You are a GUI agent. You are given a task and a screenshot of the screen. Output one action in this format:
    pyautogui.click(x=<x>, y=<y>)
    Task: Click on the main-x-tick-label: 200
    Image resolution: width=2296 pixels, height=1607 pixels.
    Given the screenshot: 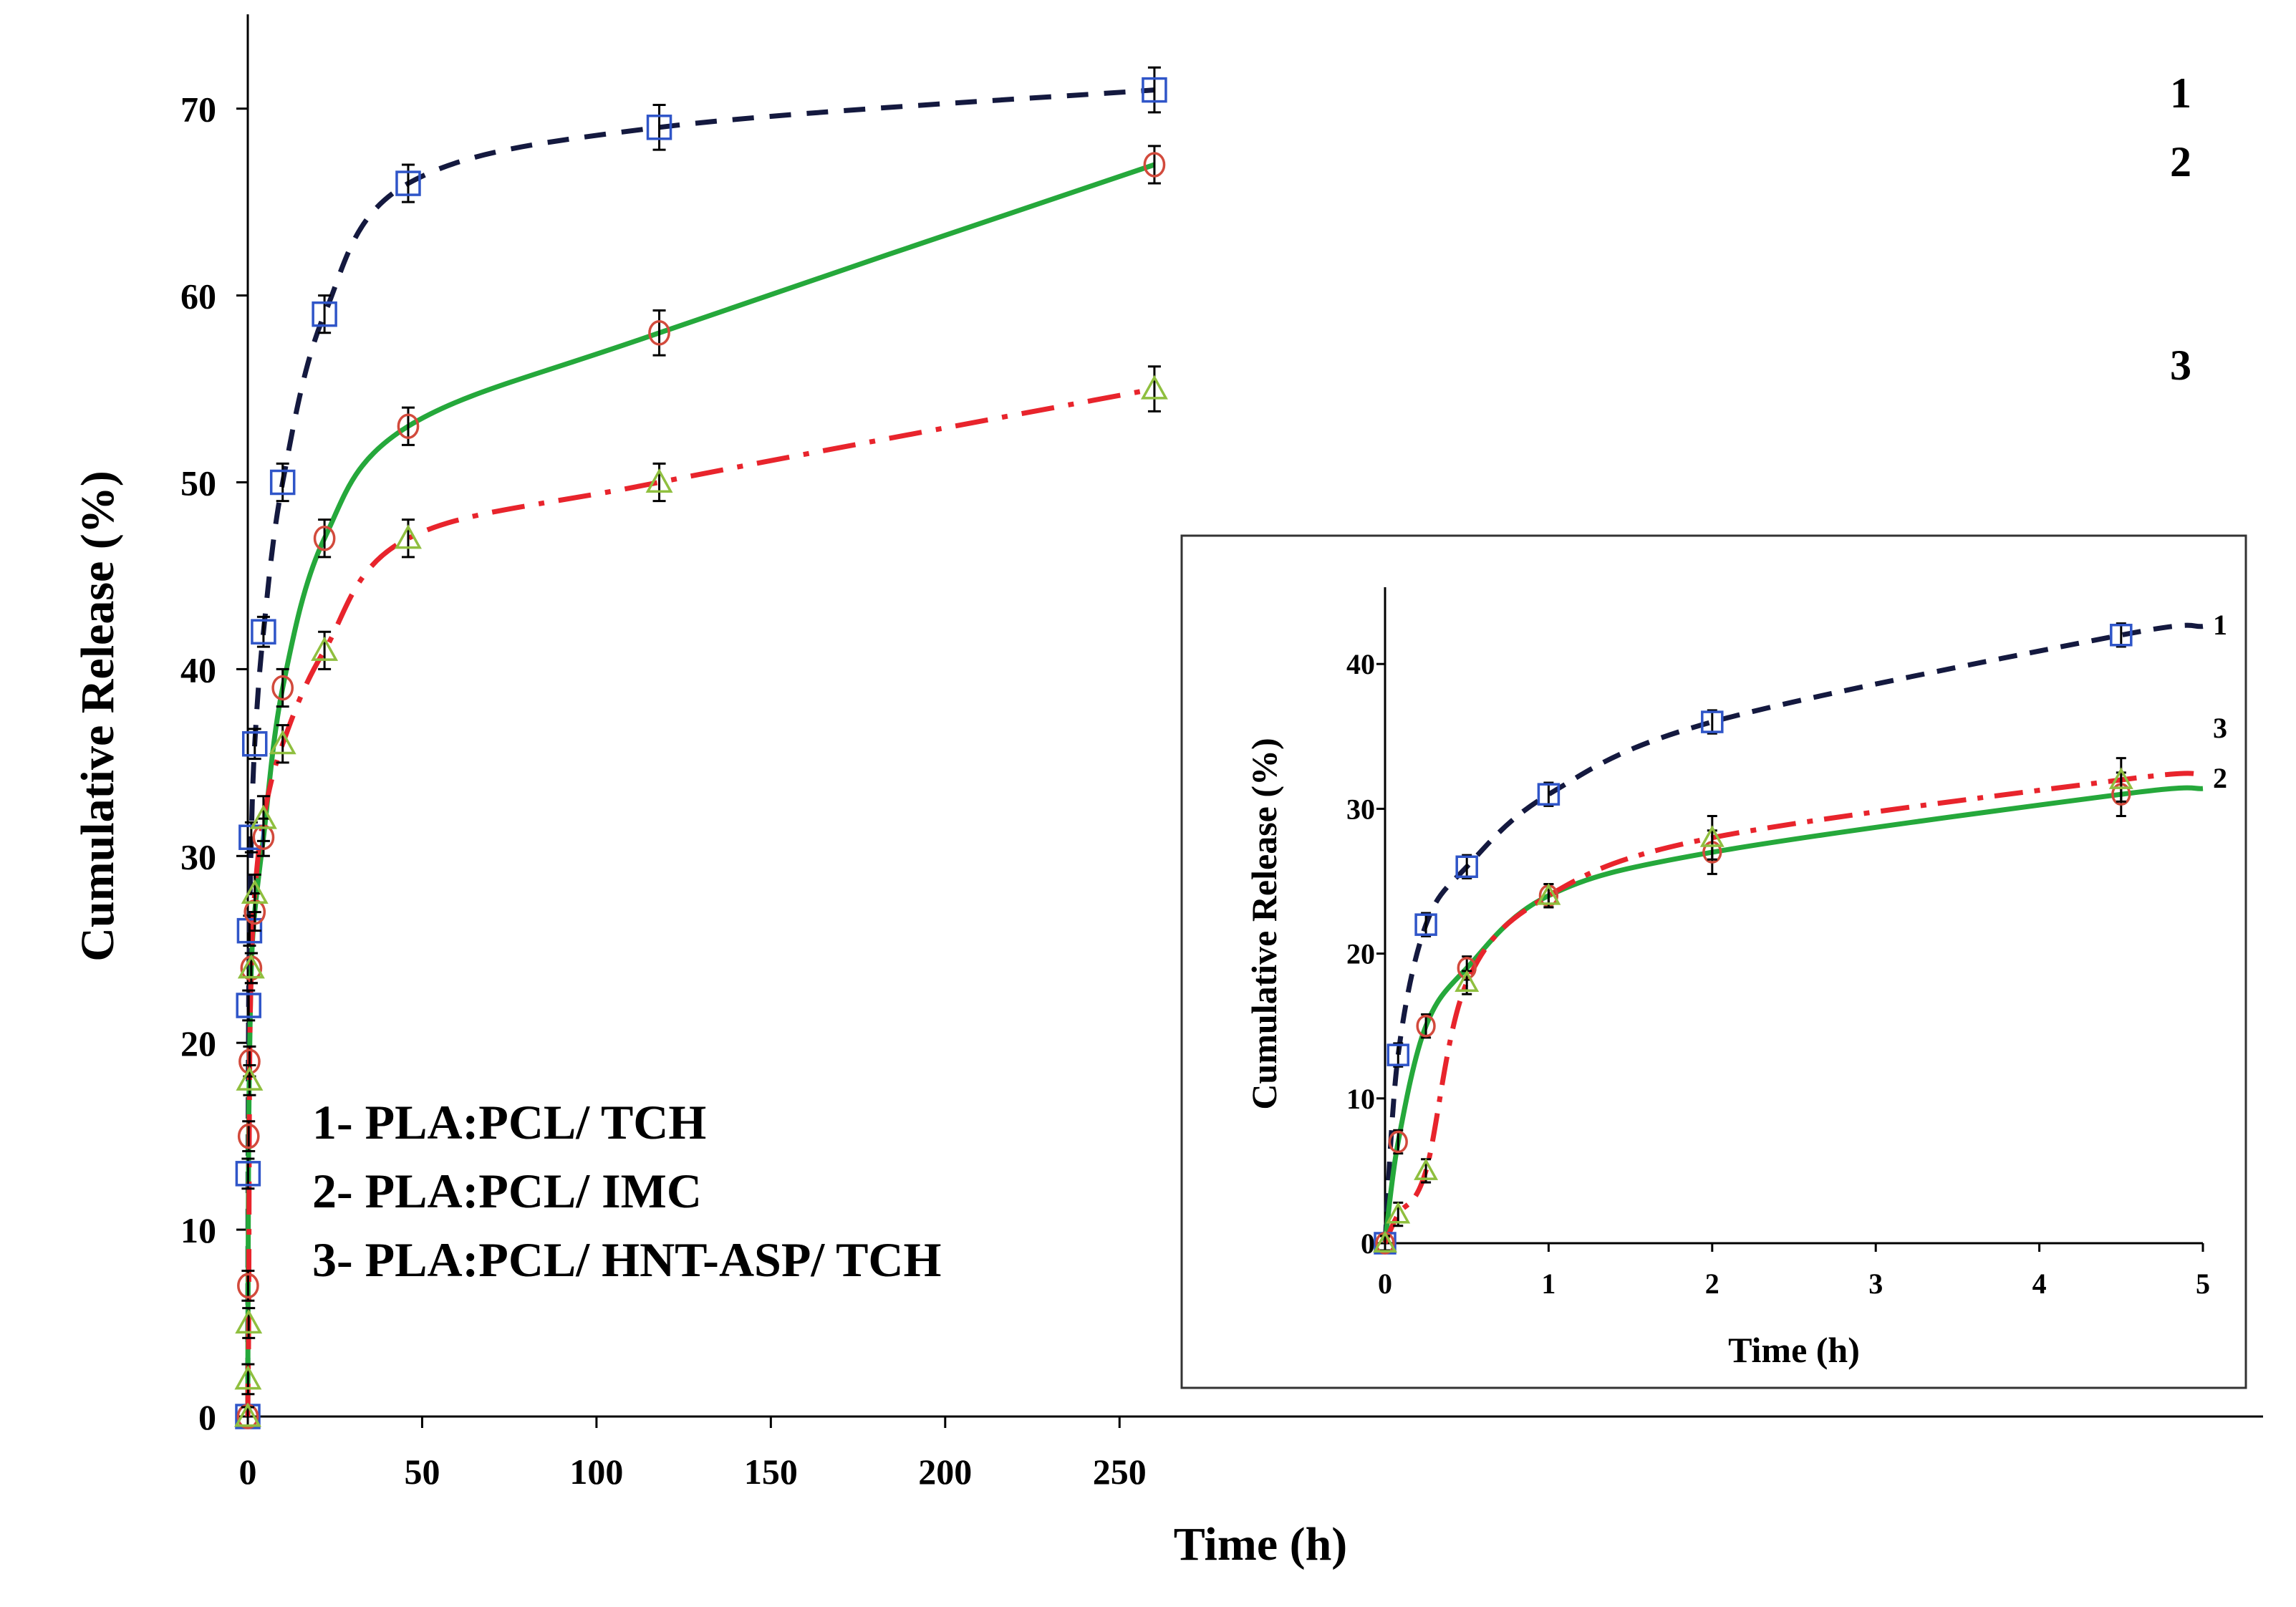 What is the action you would take?
    pyautogui.click(x=945, y=1472)
    